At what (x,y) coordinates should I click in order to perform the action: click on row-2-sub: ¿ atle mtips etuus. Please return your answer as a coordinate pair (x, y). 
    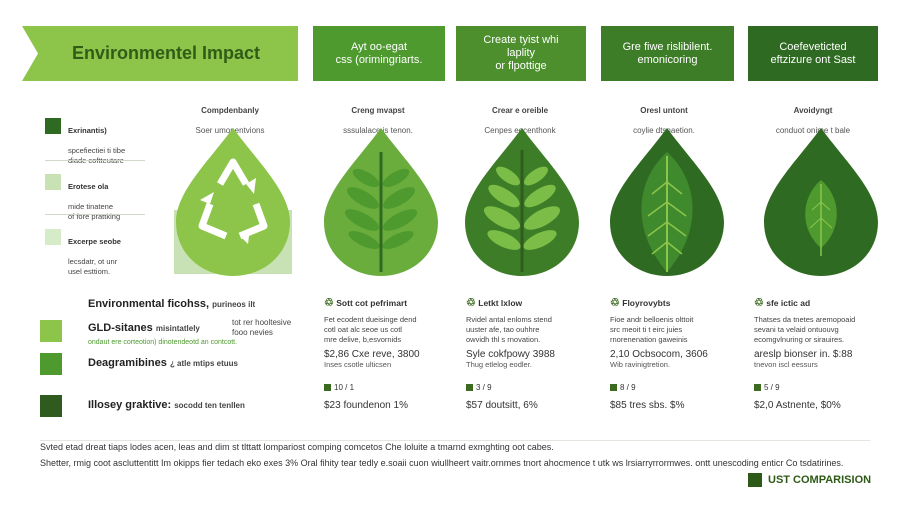
    Looking at the image, I should click on (203, 363).